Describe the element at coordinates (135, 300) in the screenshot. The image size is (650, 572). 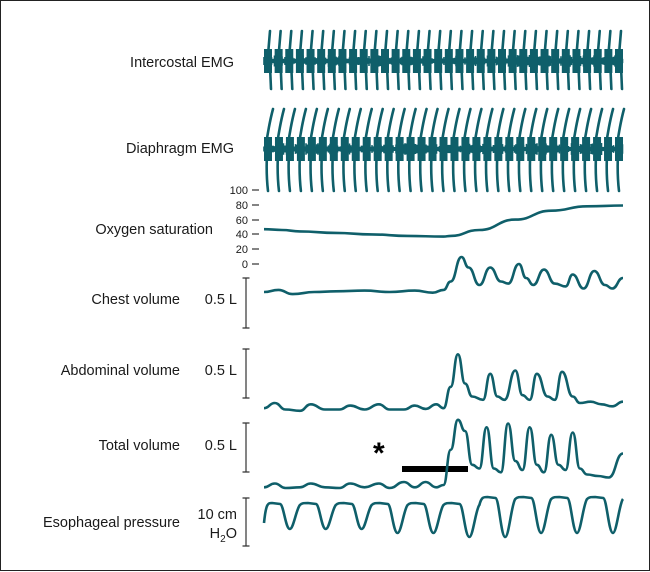
I see `label-chest-volume: Chest volume` at that location.